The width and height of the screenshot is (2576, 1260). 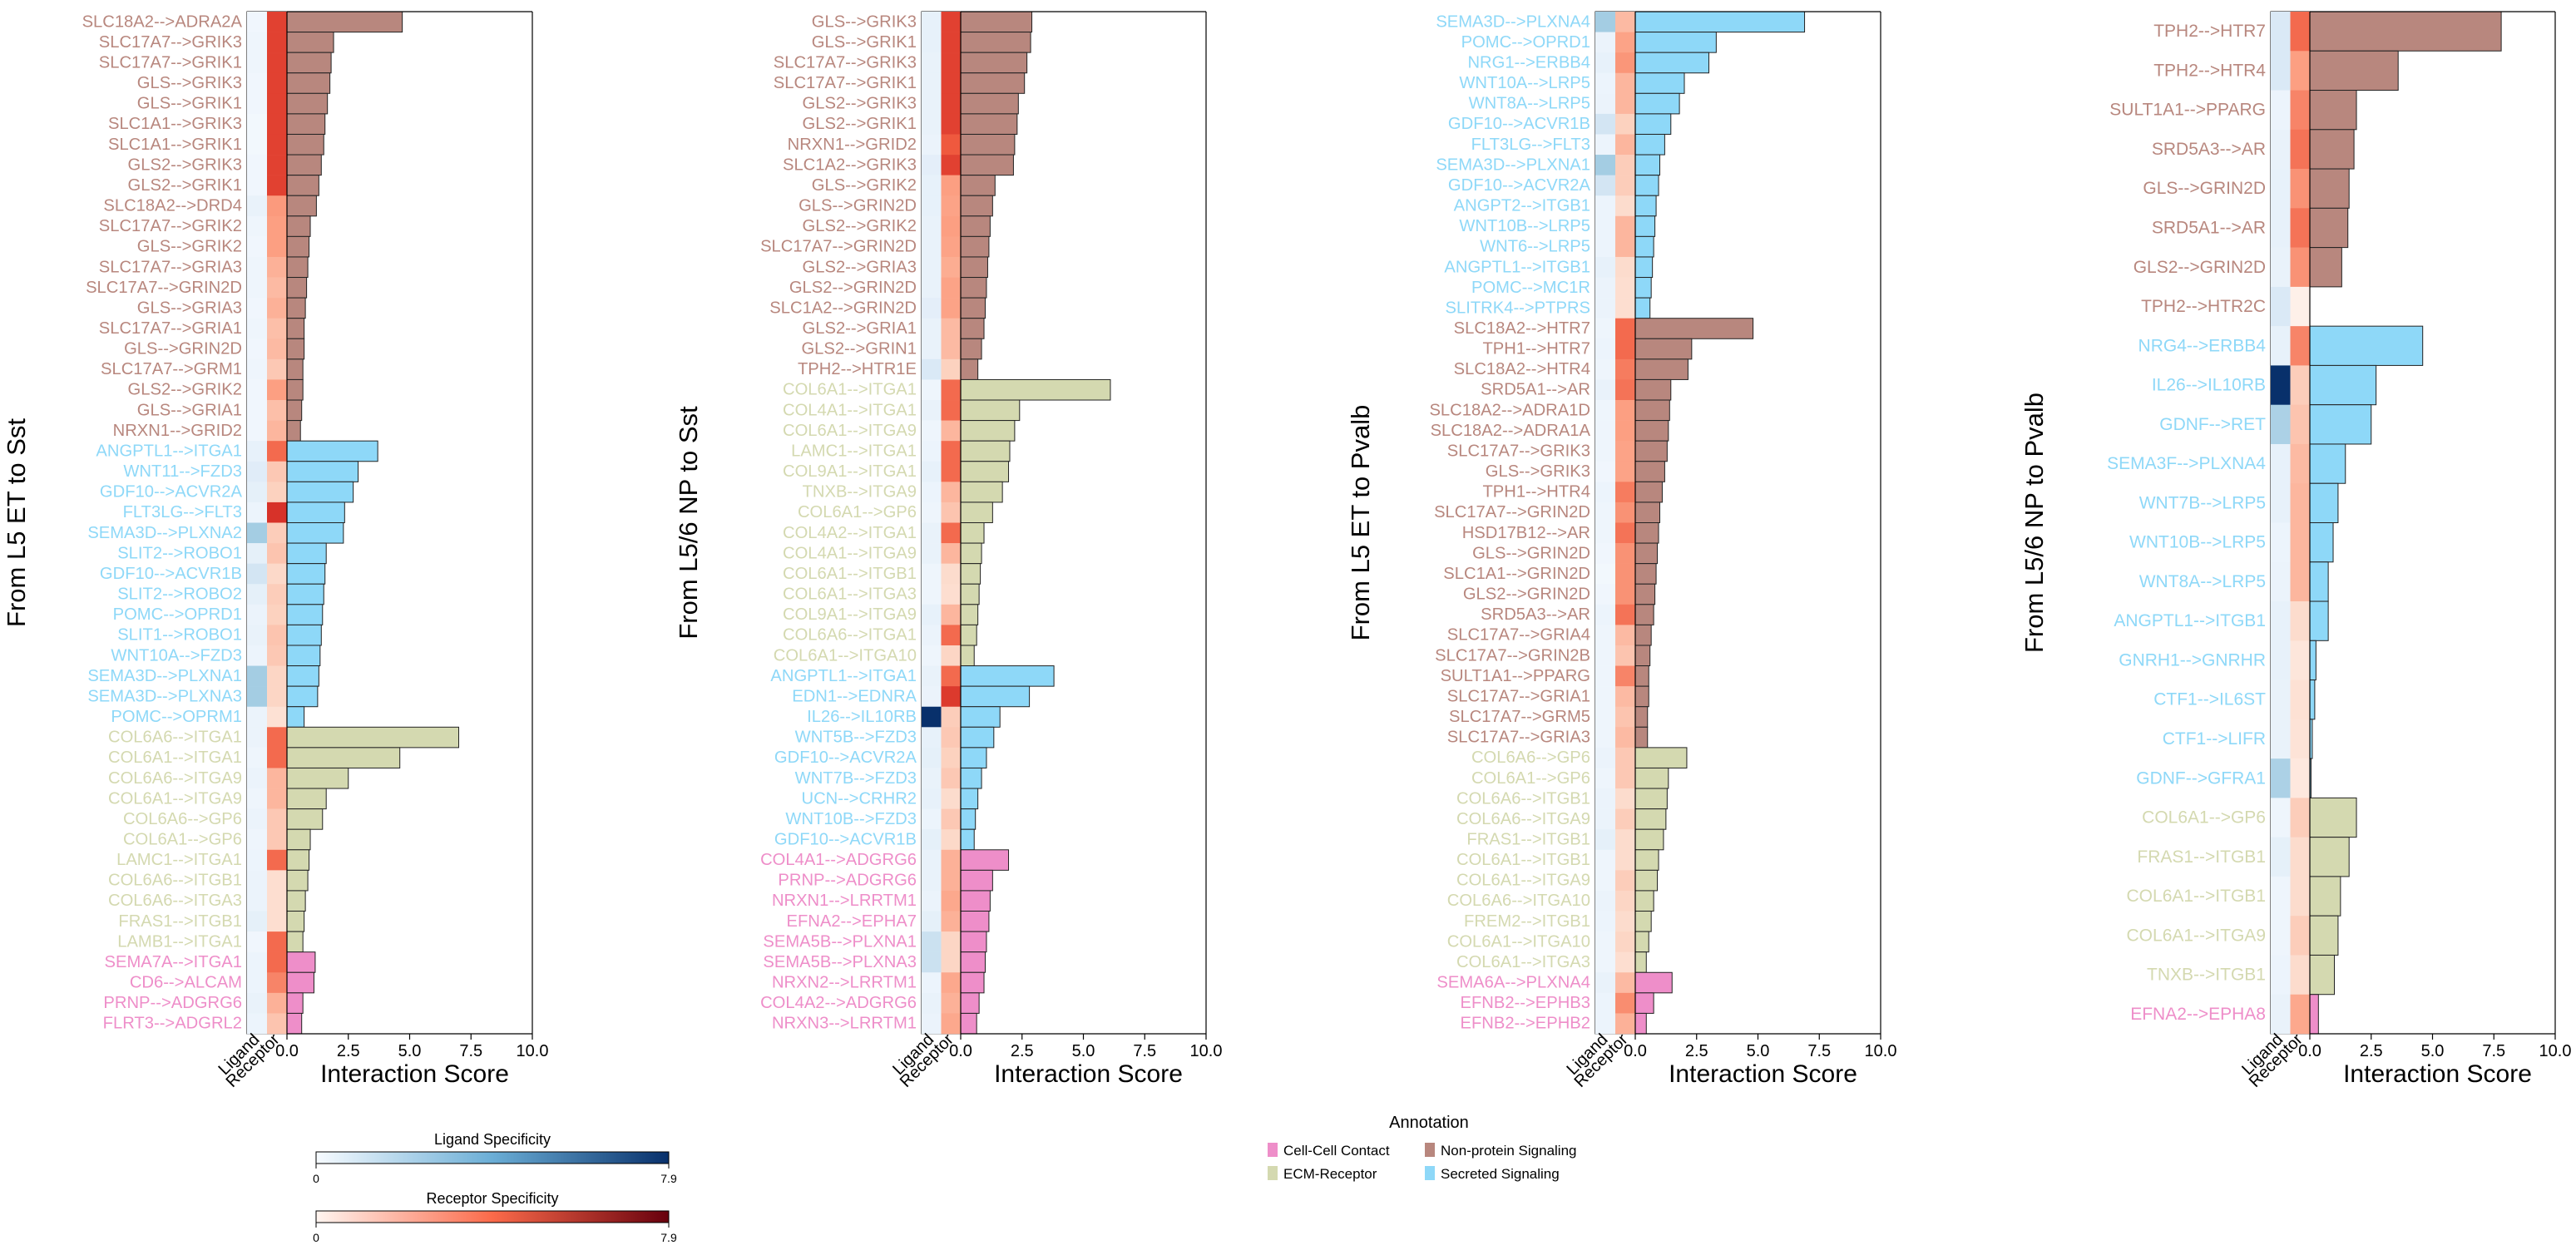 What do you see at coordinates (860, 492) in the screenshot?
I see `row-label: TNXB-->ITGA9` at bounding box center [860, 492].